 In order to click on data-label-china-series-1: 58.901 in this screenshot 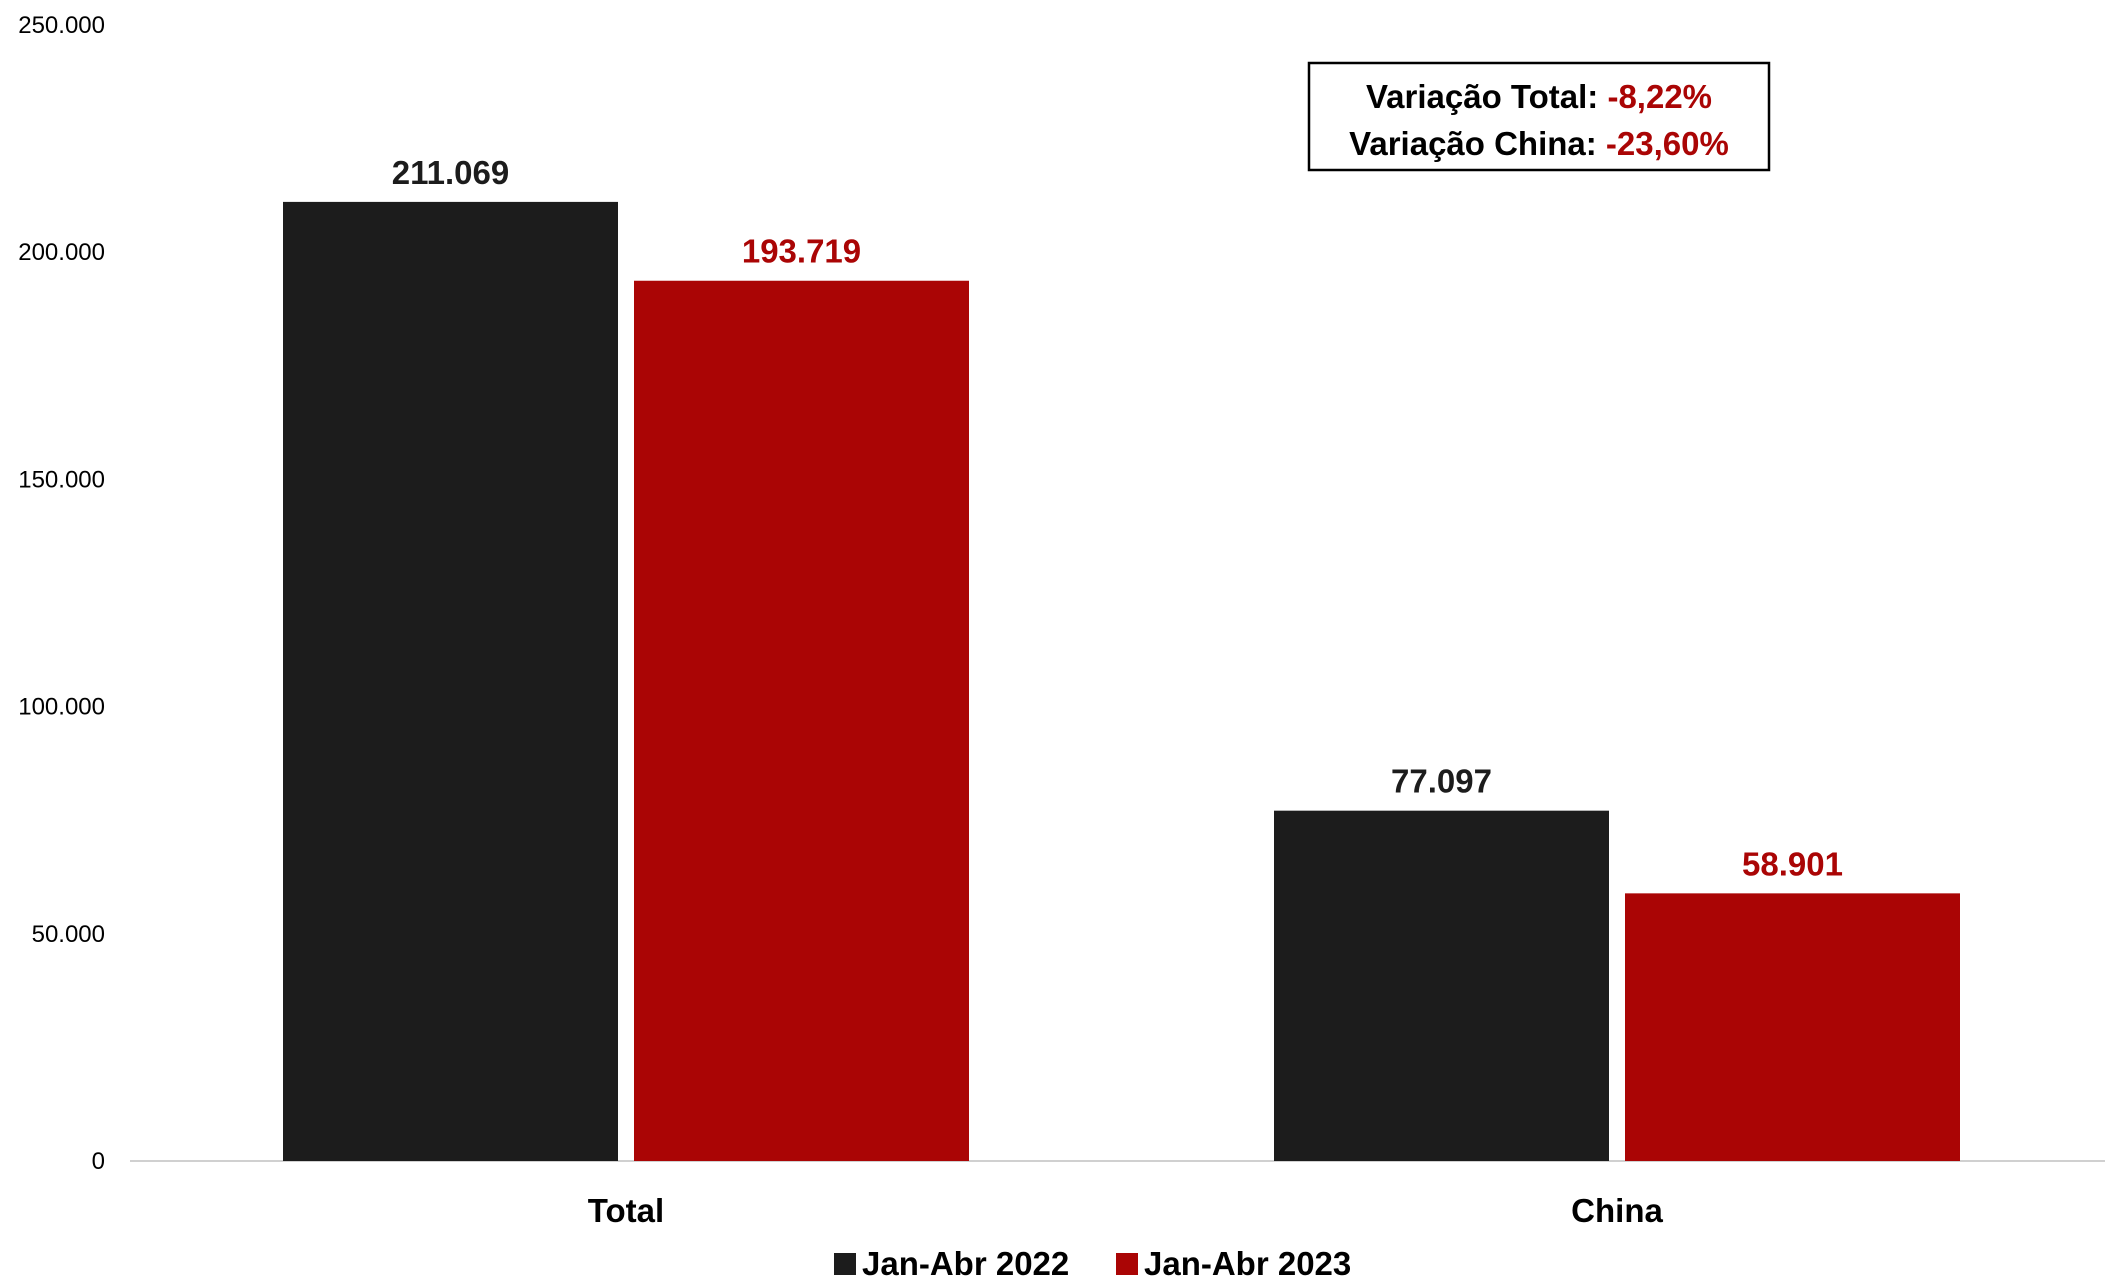, I will do `click(1792, 863)`.